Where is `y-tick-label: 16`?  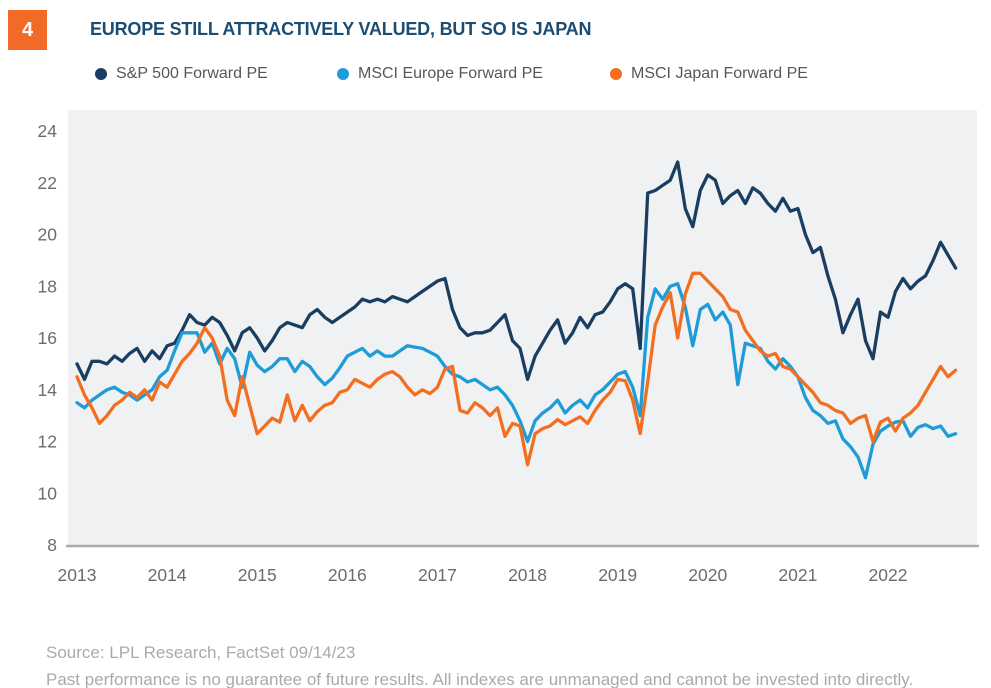 y-tick-label: 16 is located at coordinates (47, 338).